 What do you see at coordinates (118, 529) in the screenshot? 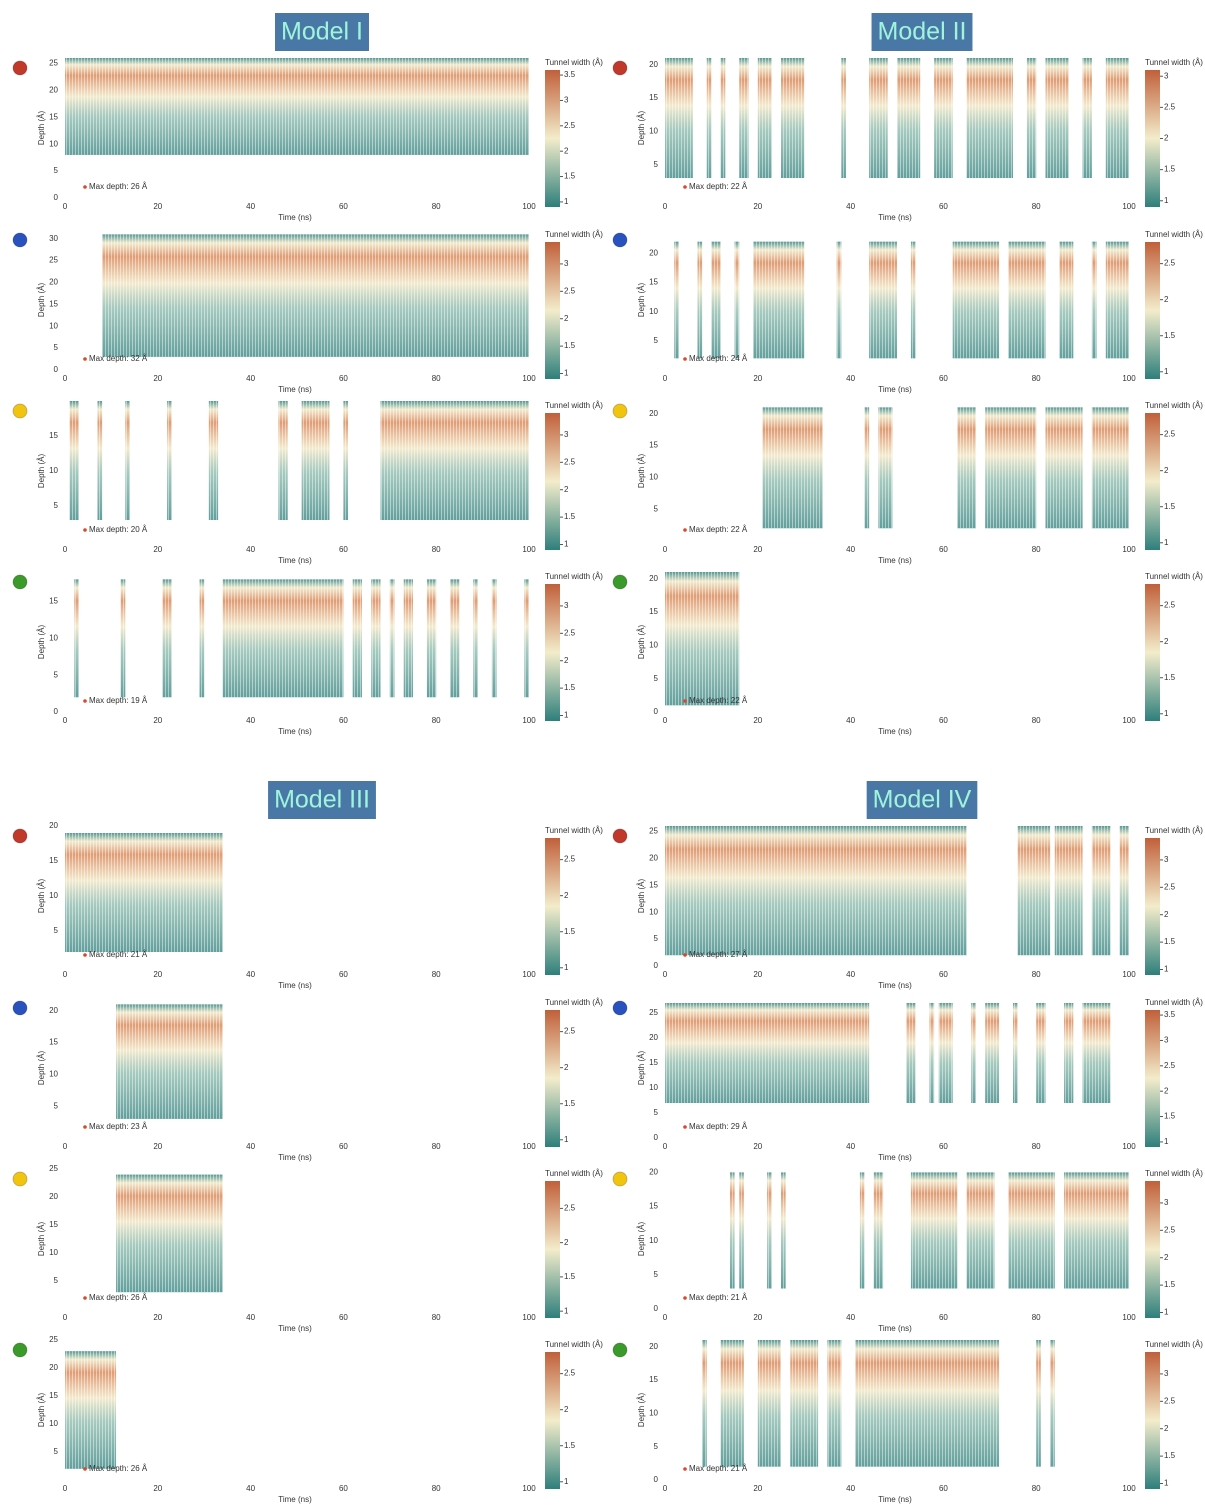
I see `max-depth-label: Max depth: 20 Å` at bounding box center [118, 529].